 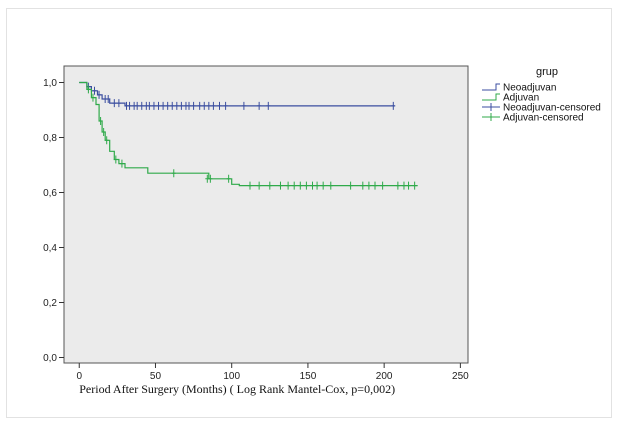 What do you see at coordinates (53, 221) in the screenshot?
I see `y-axis: 0,0 0,2 0,4 0,6 0,8 1,0` at bounding box center [53, 221].